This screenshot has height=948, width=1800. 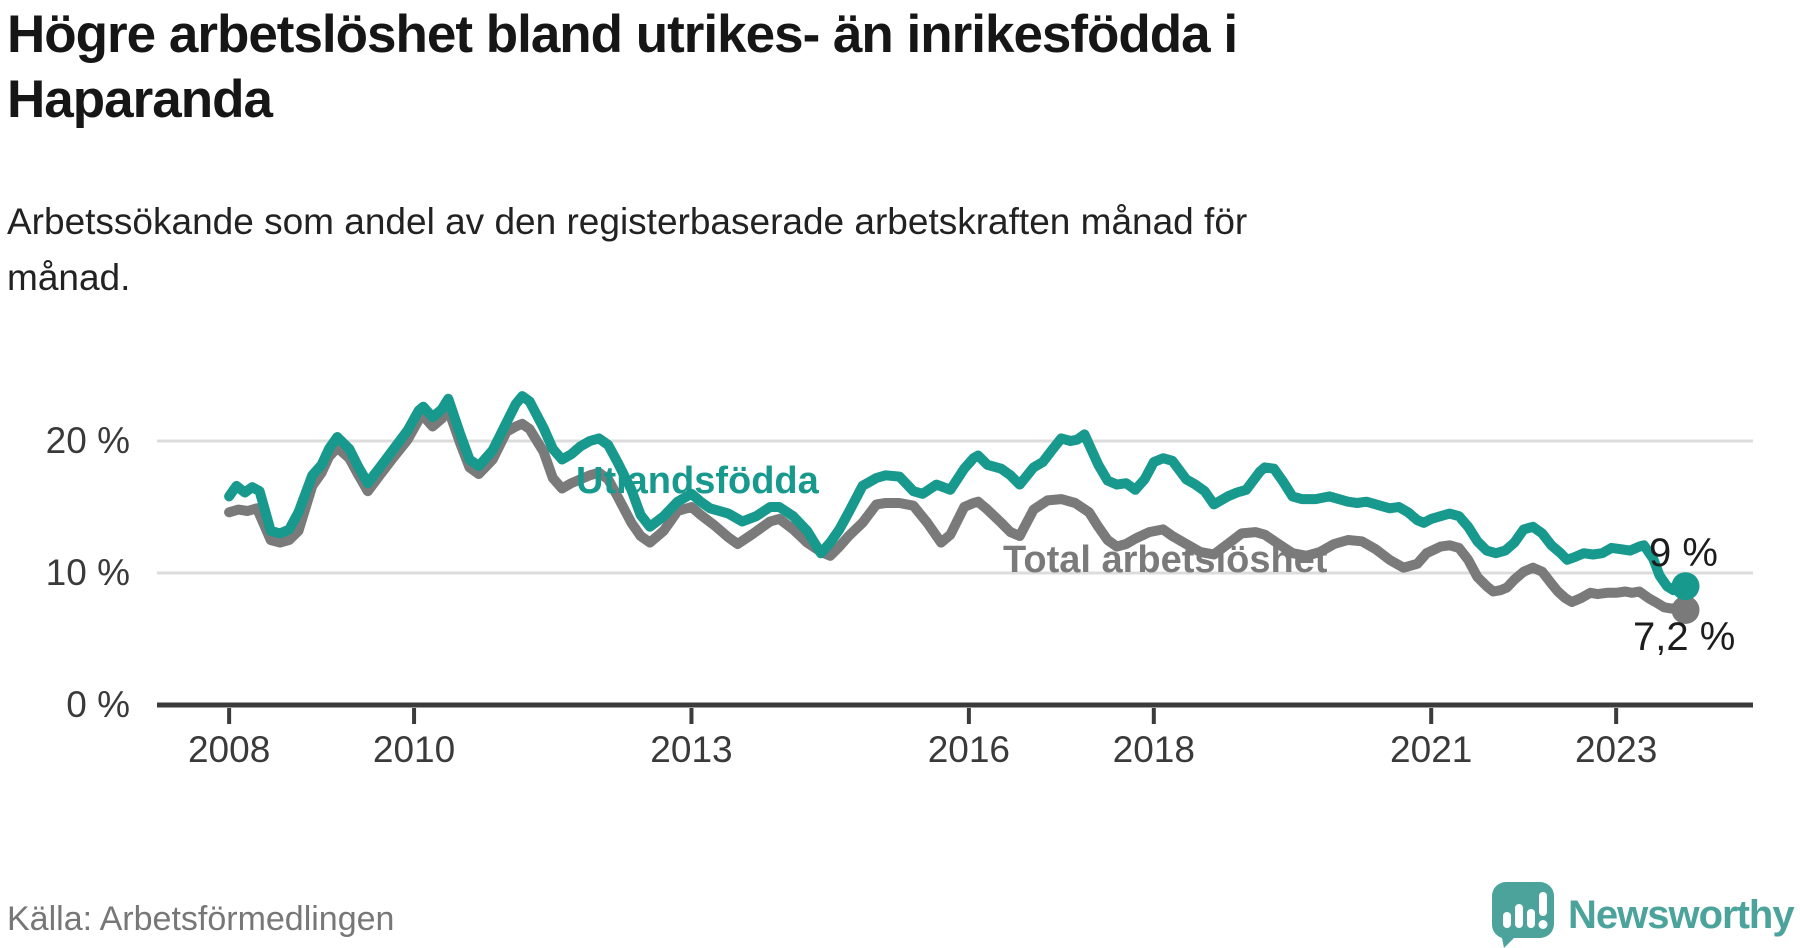 I want to click on x-tick-label: 2010, so click(x=414, y=749).